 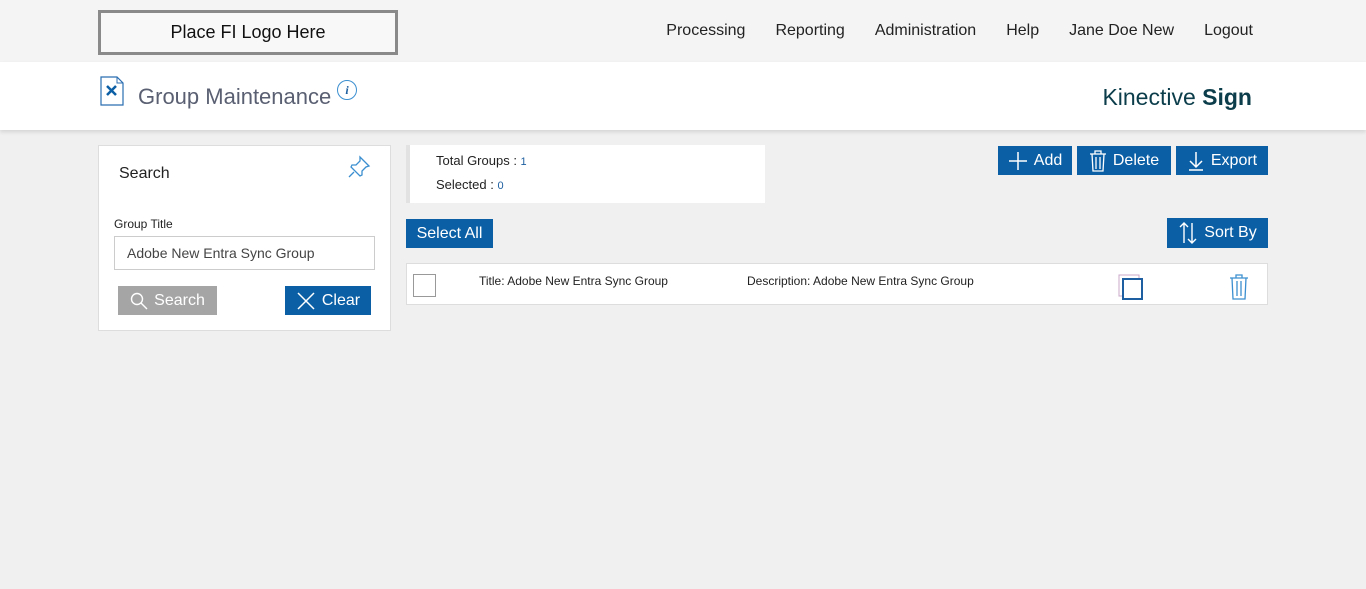 I want to click on pin-icon, so click(x=359, y=167).